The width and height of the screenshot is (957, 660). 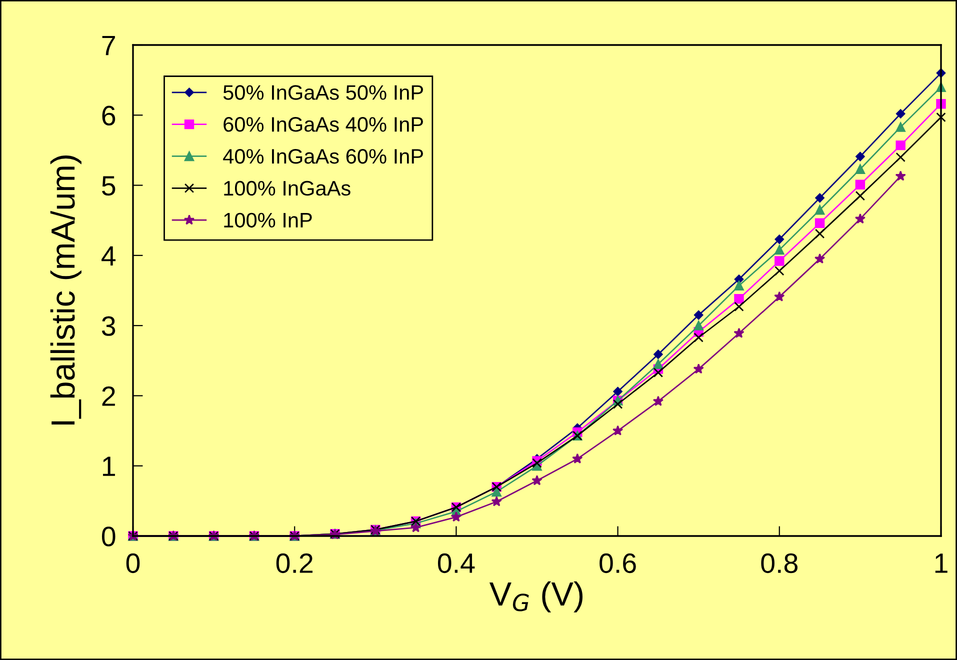 What do you see at coordinates (618, 563) in the screenshot?
I see `x-tick-label: 0.6` at bounding box center [618, 563].